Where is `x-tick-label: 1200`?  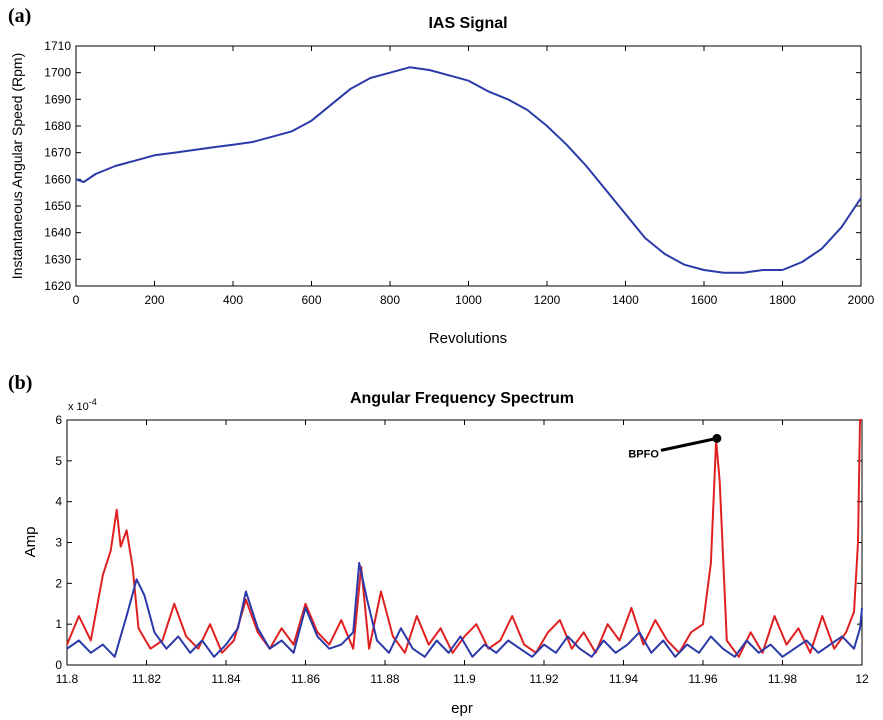
x-tick-label: 1200 is located at coordinates (547, 300).